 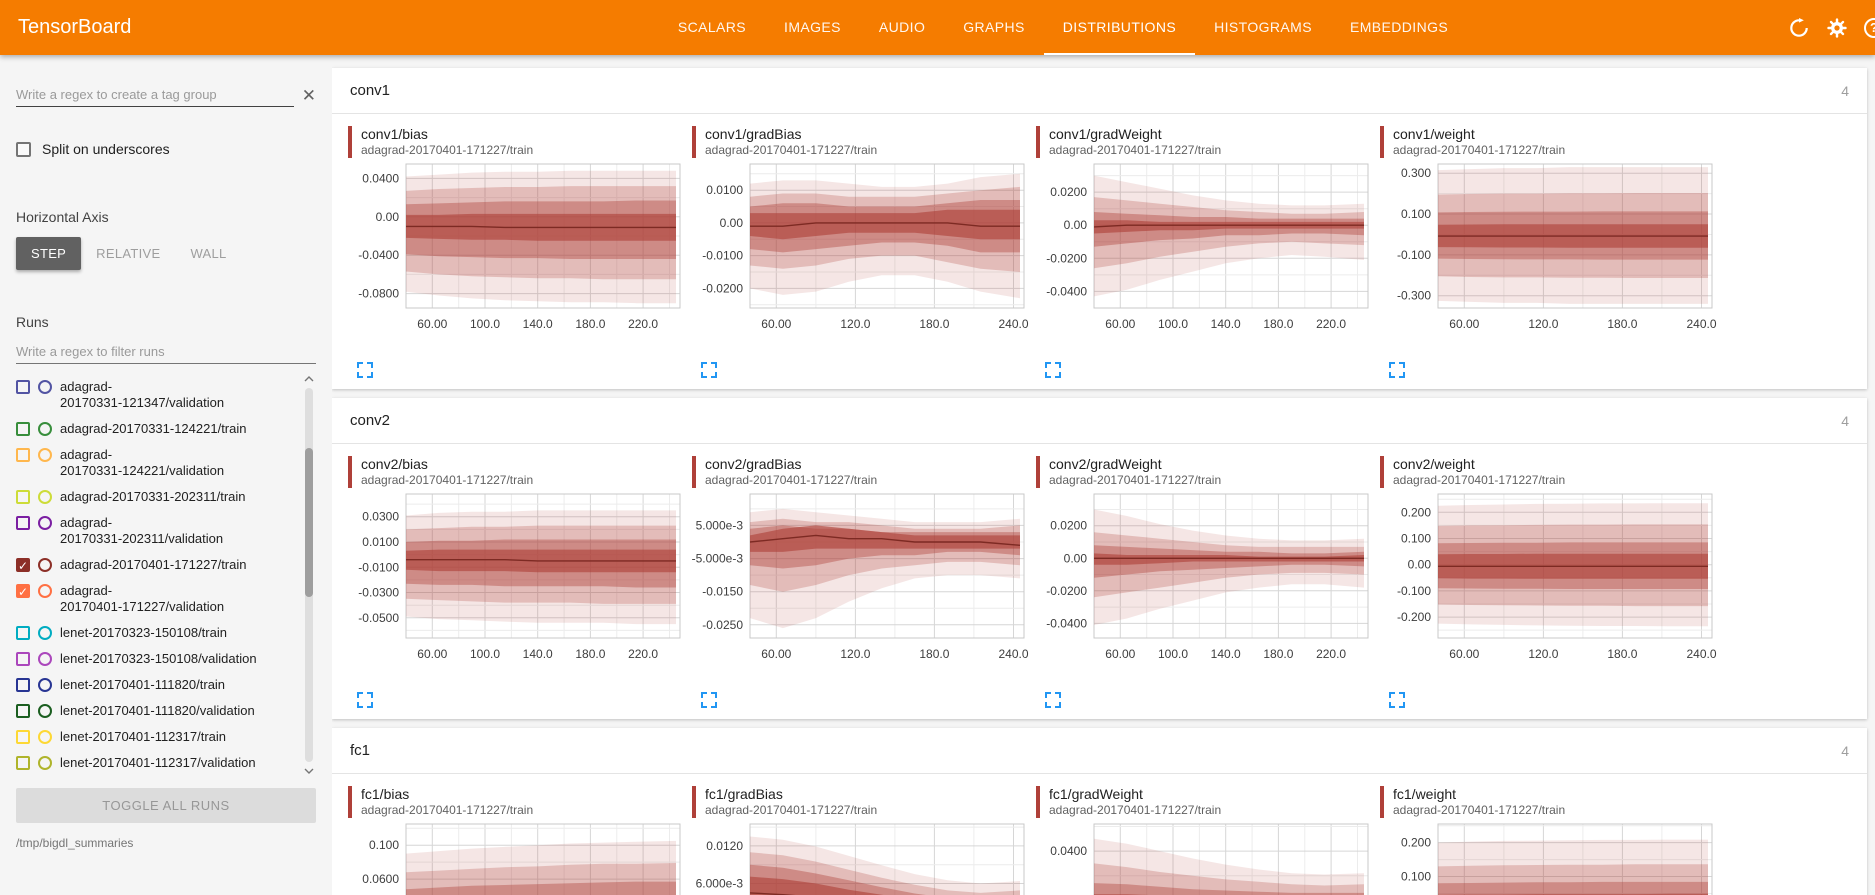 What do you see at coordinates (309, 522) in the screenshot?
I see `scrollbar-thumb` at bounding box center [309, 522].